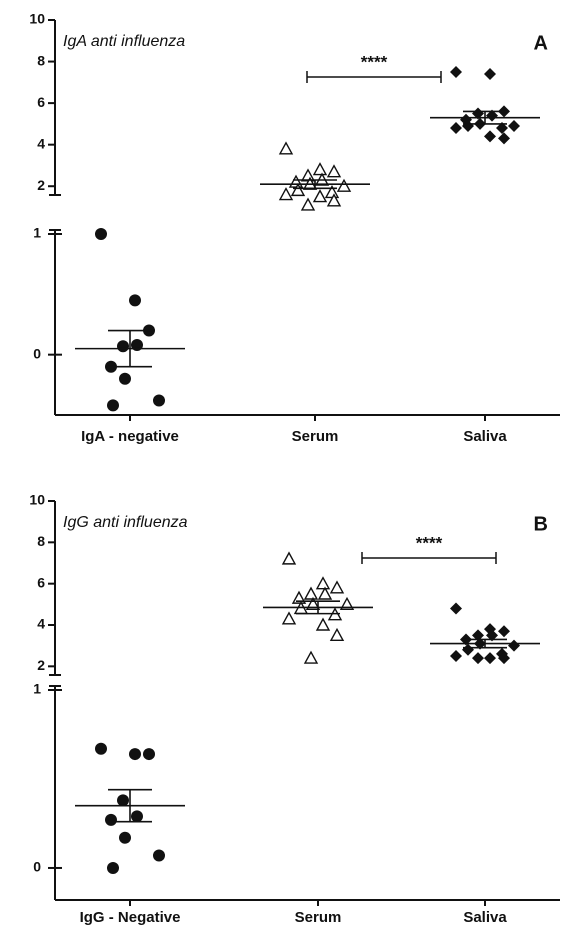 Image resolution: width=574 pixels, height=932 pixels. I want to click on x-tick-label: IgA - negative, so click(130, 436).